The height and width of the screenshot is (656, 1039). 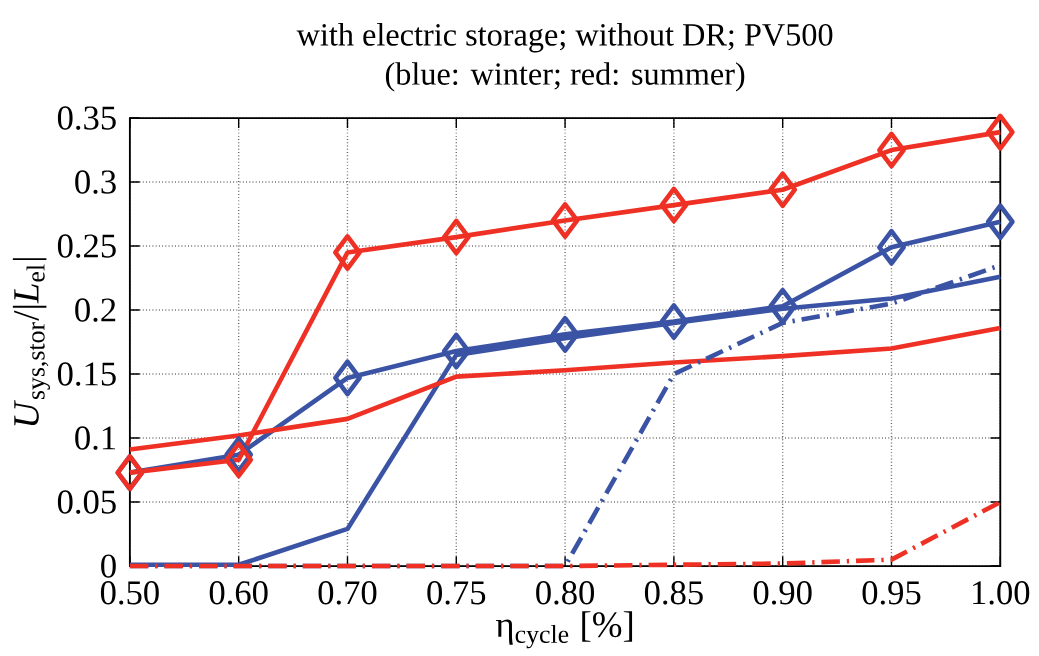 I want to click on x-tick-label: 0.80, so click(x=565, y=593).